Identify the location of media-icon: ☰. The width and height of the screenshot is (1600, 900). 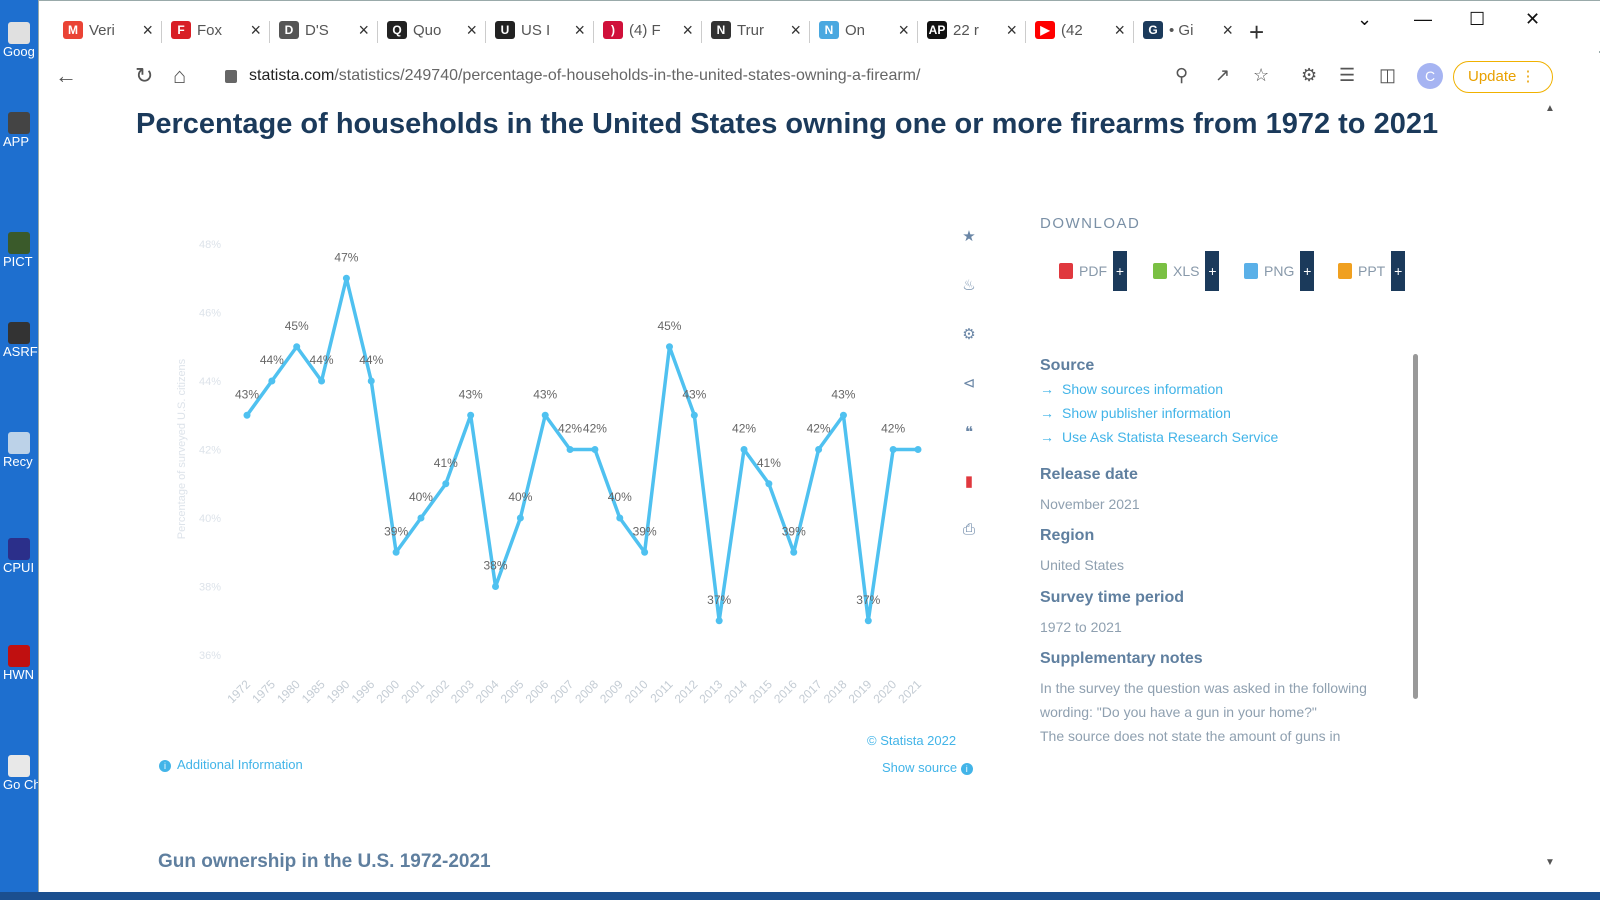
(1347, 75).